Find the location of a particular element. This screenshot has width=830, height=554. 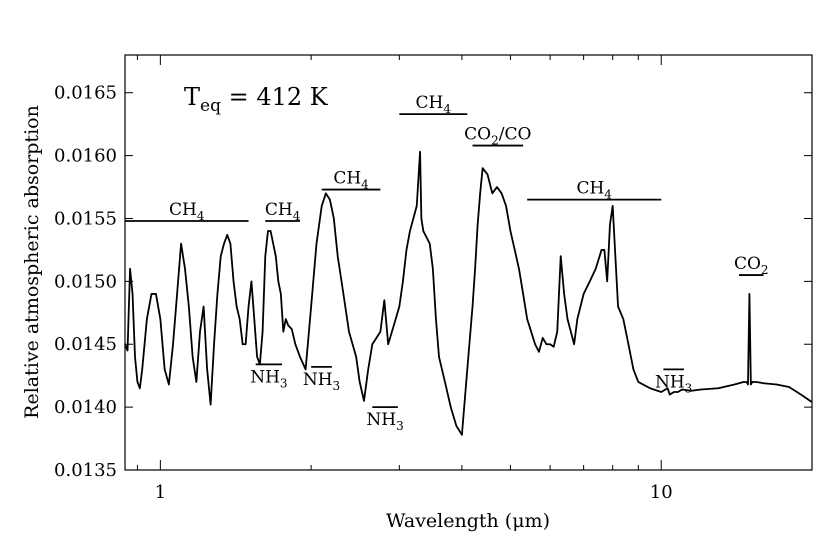

y-tick-label: 0.0165 is located at coordinates (85, 93).